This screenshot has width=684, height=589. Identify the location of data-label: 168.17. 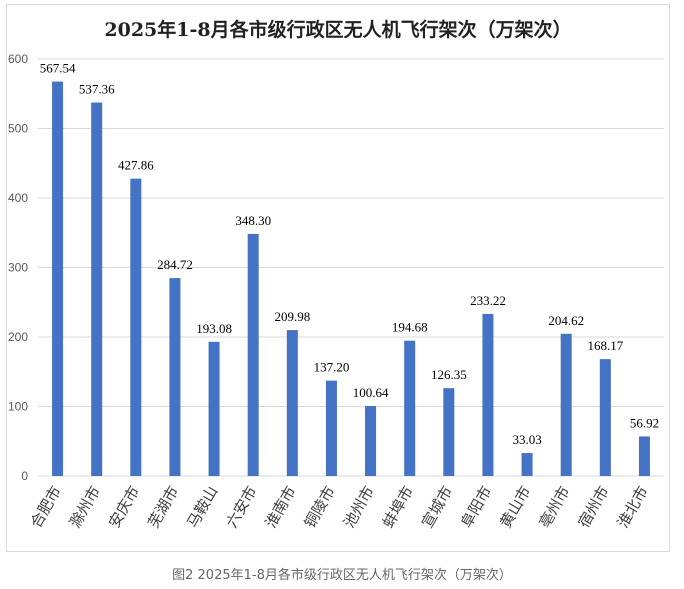
(605, 345).